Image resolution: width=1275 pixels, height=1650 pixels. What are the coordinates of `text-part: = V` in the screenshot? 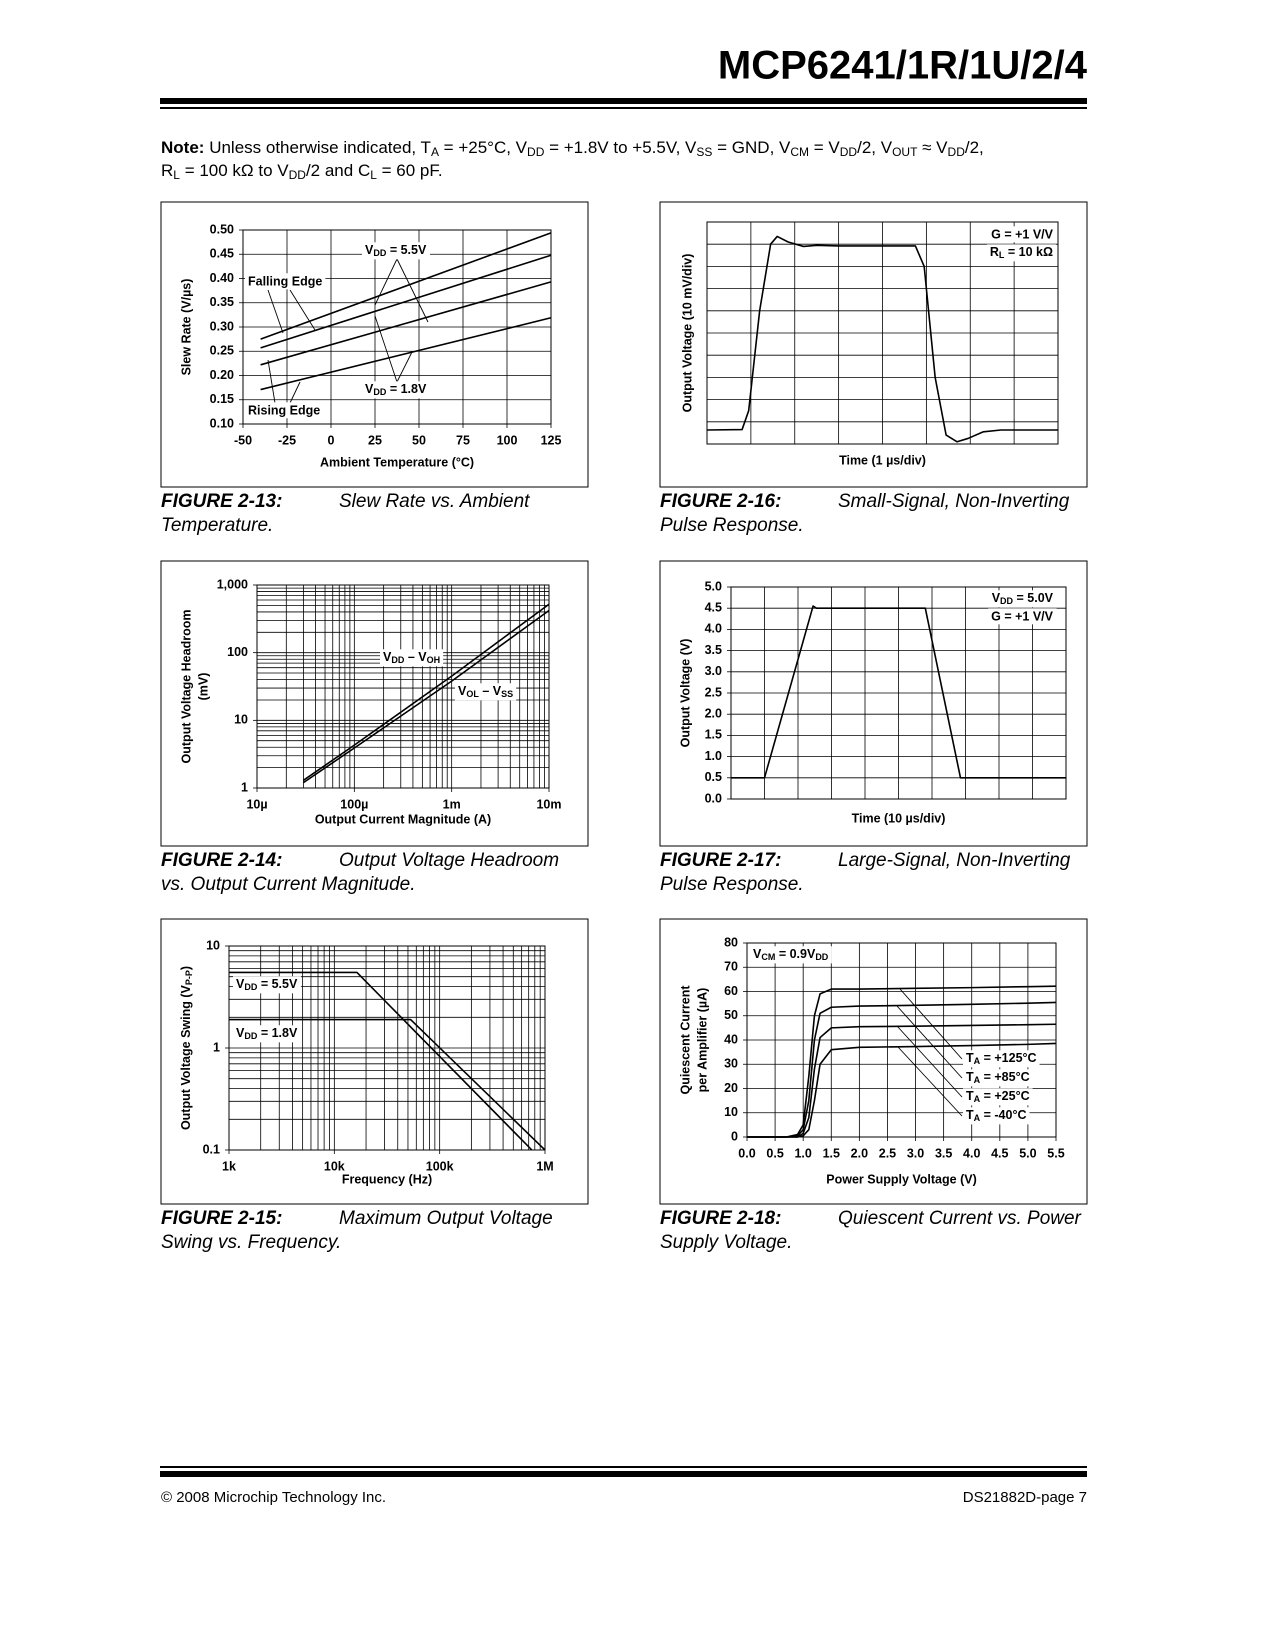 It's located at (824, 147).